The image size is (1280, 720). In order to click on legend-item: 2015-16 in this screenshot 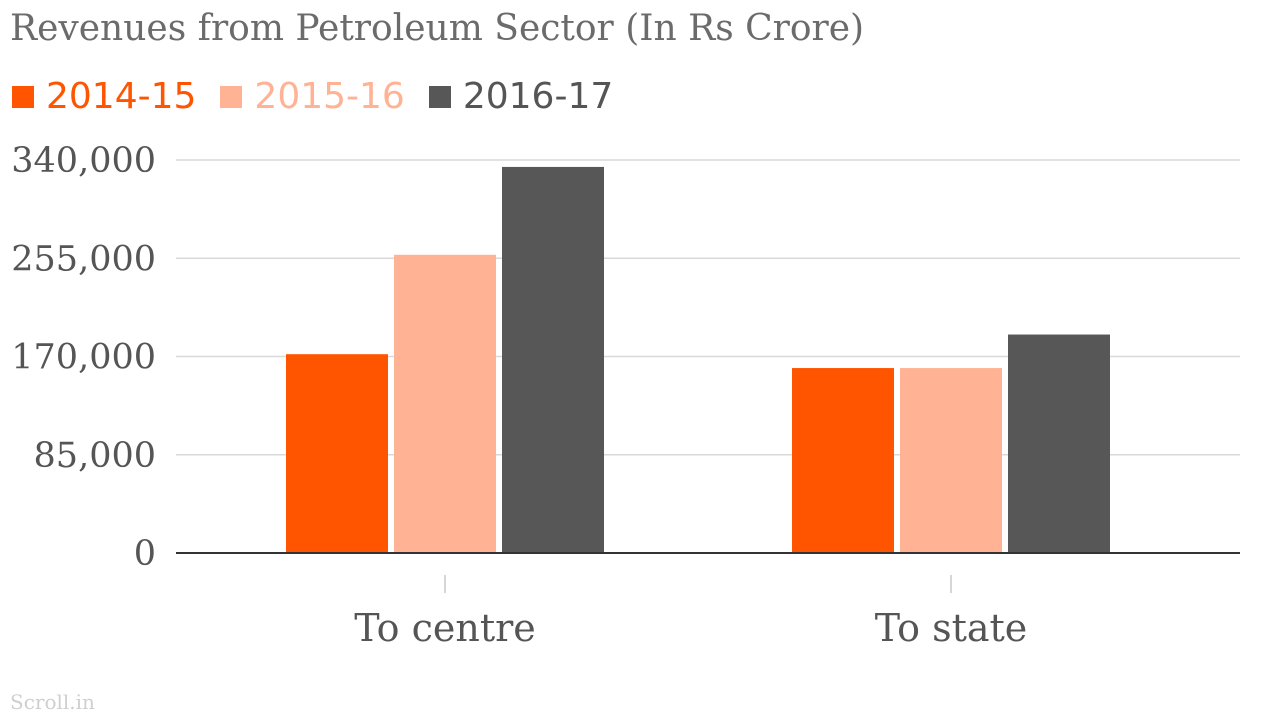, I will do `click(312, 96)`.